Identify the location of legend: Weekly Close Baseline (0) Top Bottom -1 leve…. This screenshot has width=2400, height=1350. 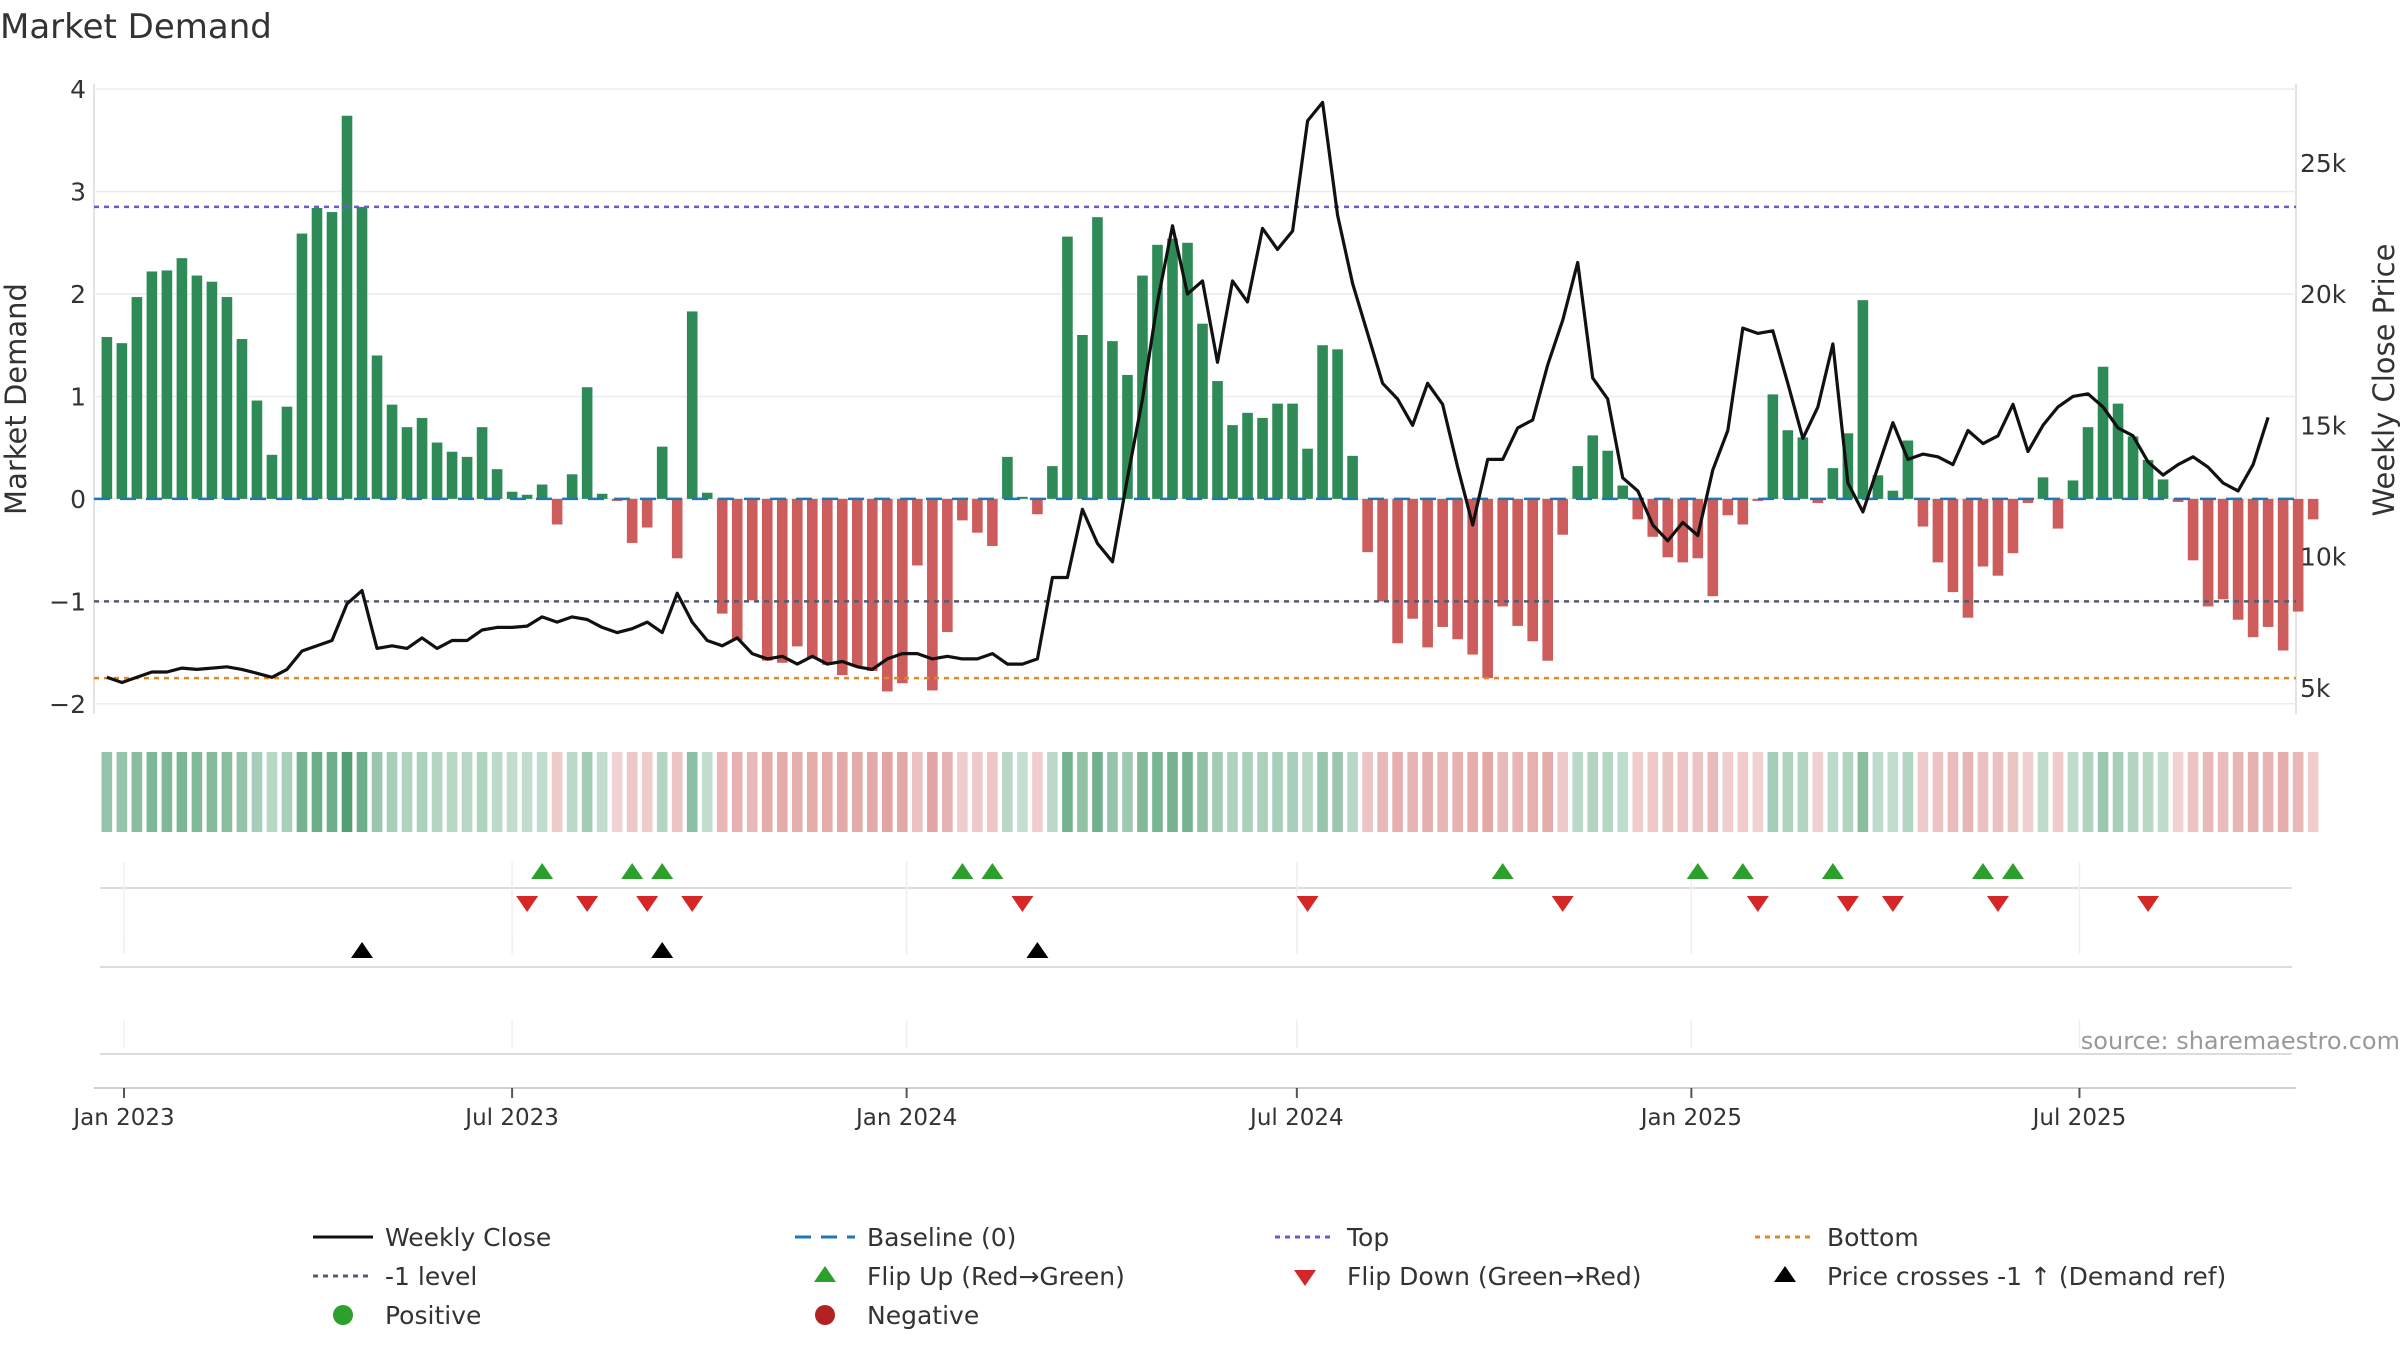
(1269, 1276).